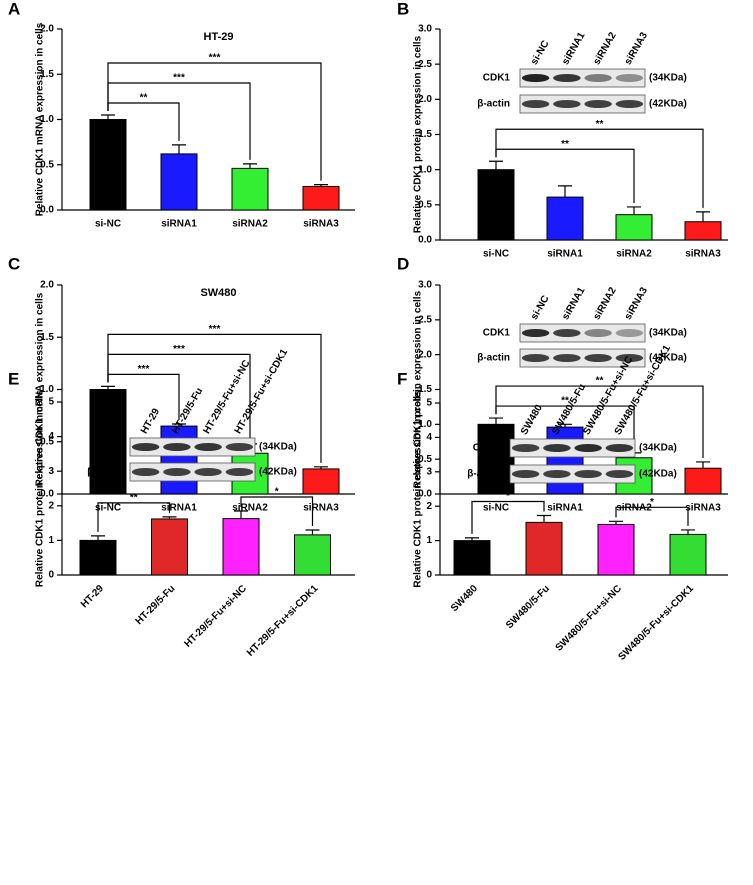 The width and height of the screenshot is (753, 885). I want to click on y-tick-label: 2.0, so click(47, 285).